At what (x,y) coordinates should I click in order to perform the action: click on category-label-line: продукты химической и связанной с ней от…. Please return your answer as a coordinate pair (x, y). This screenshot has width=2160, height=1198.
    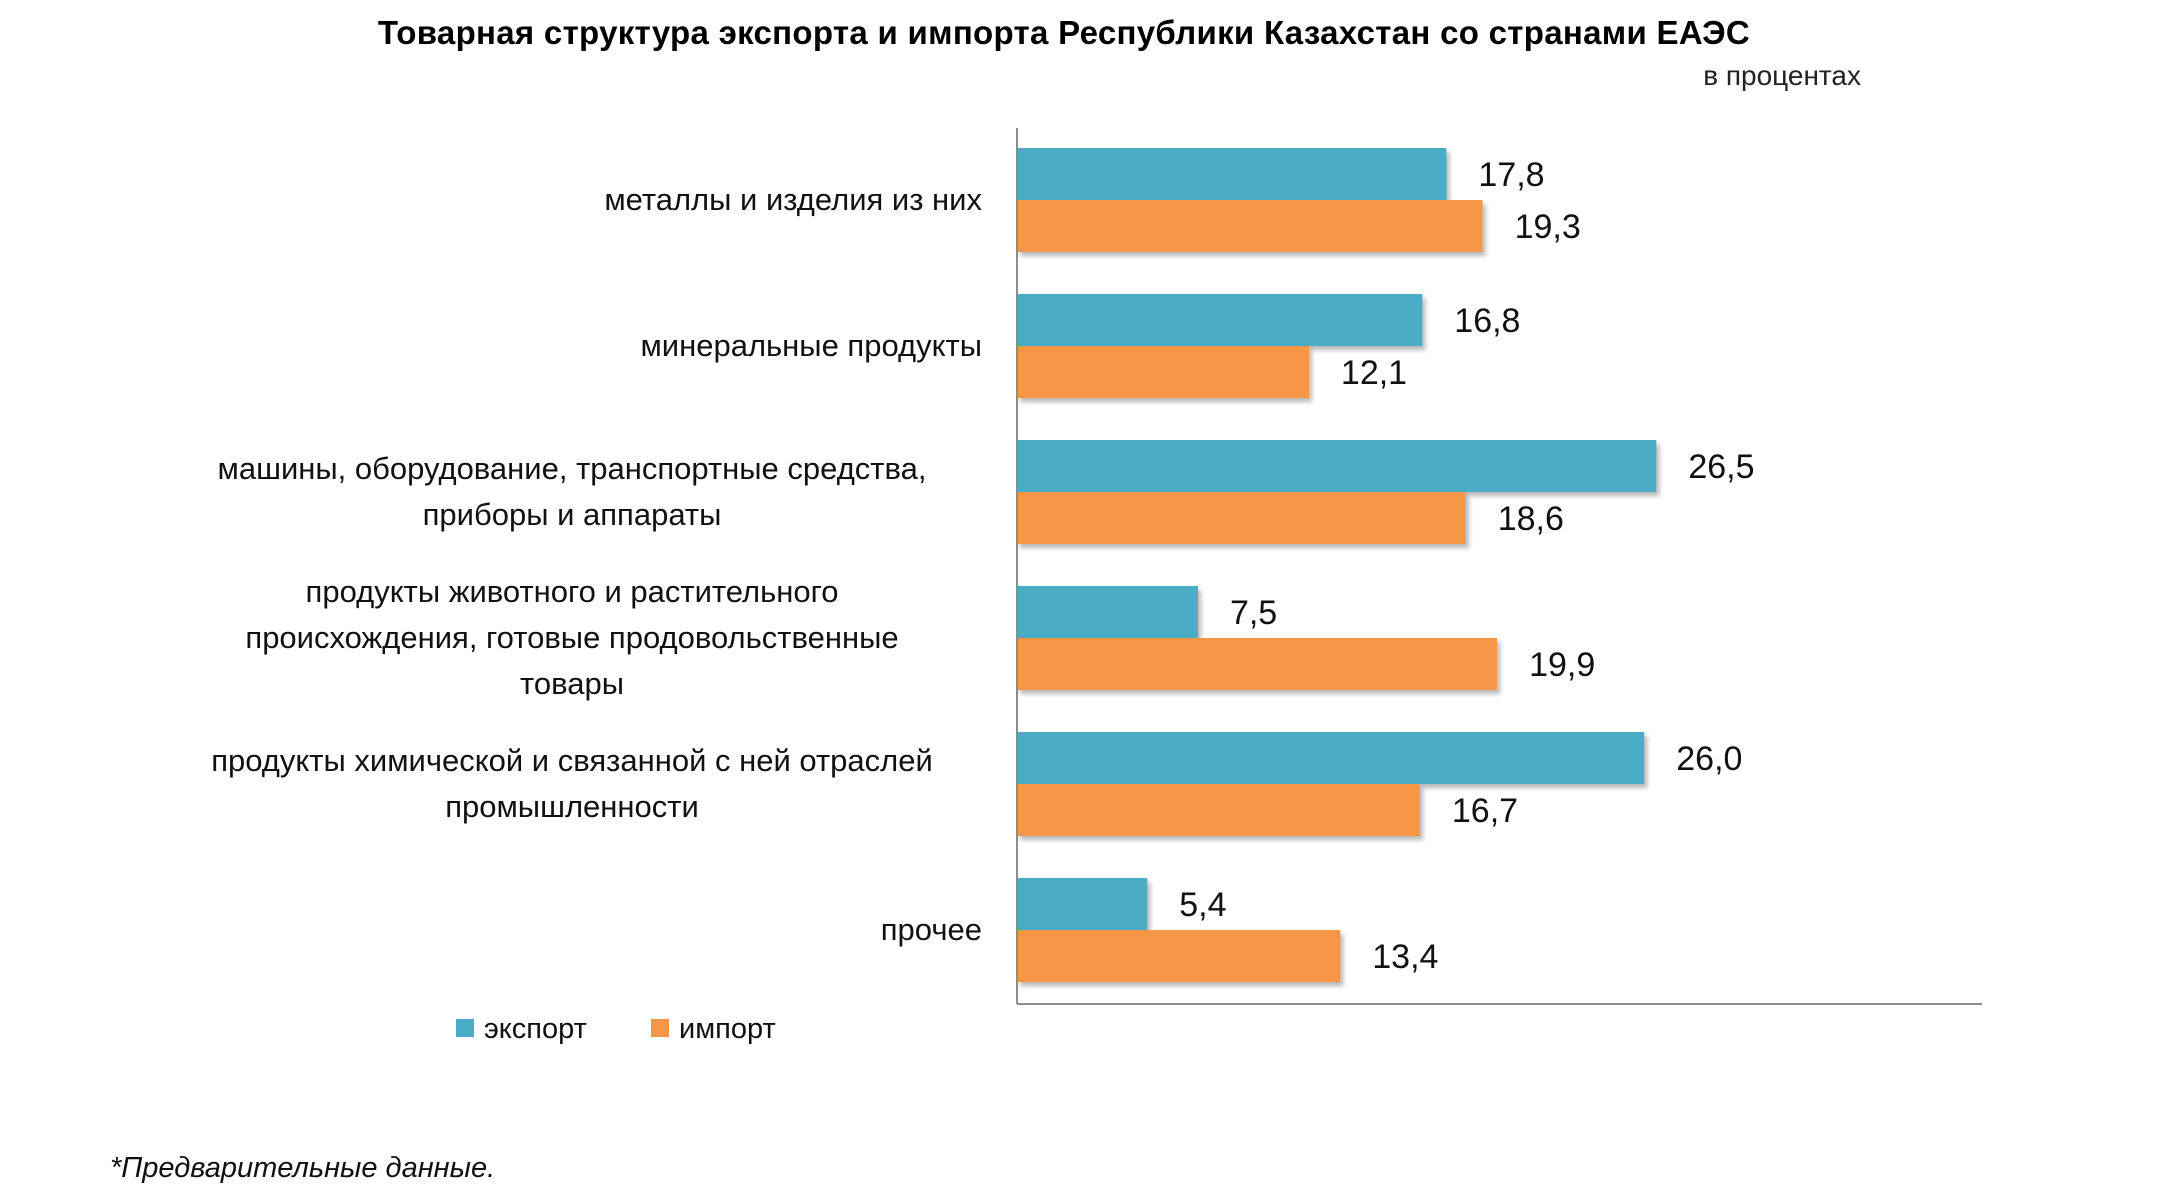
    Looking at the image, I should click on (572, 760).